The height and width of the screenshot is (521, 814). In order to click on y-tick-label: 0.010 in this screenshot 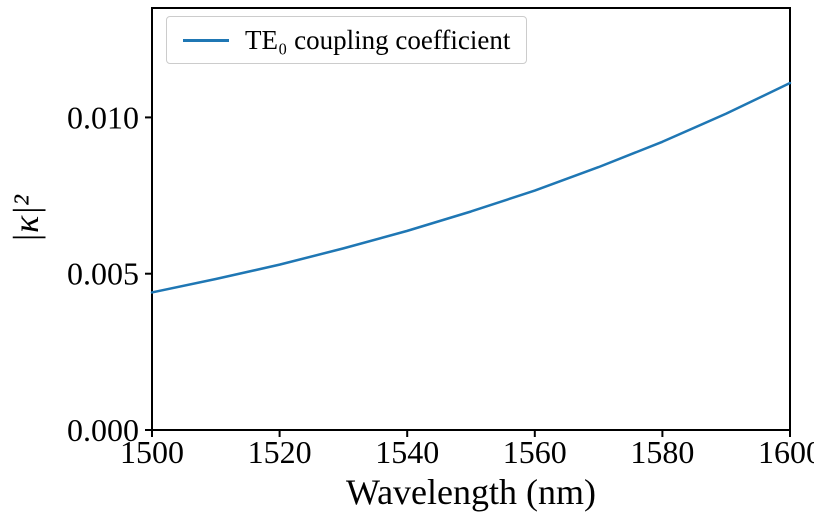, I will do `click(103, 117)`.